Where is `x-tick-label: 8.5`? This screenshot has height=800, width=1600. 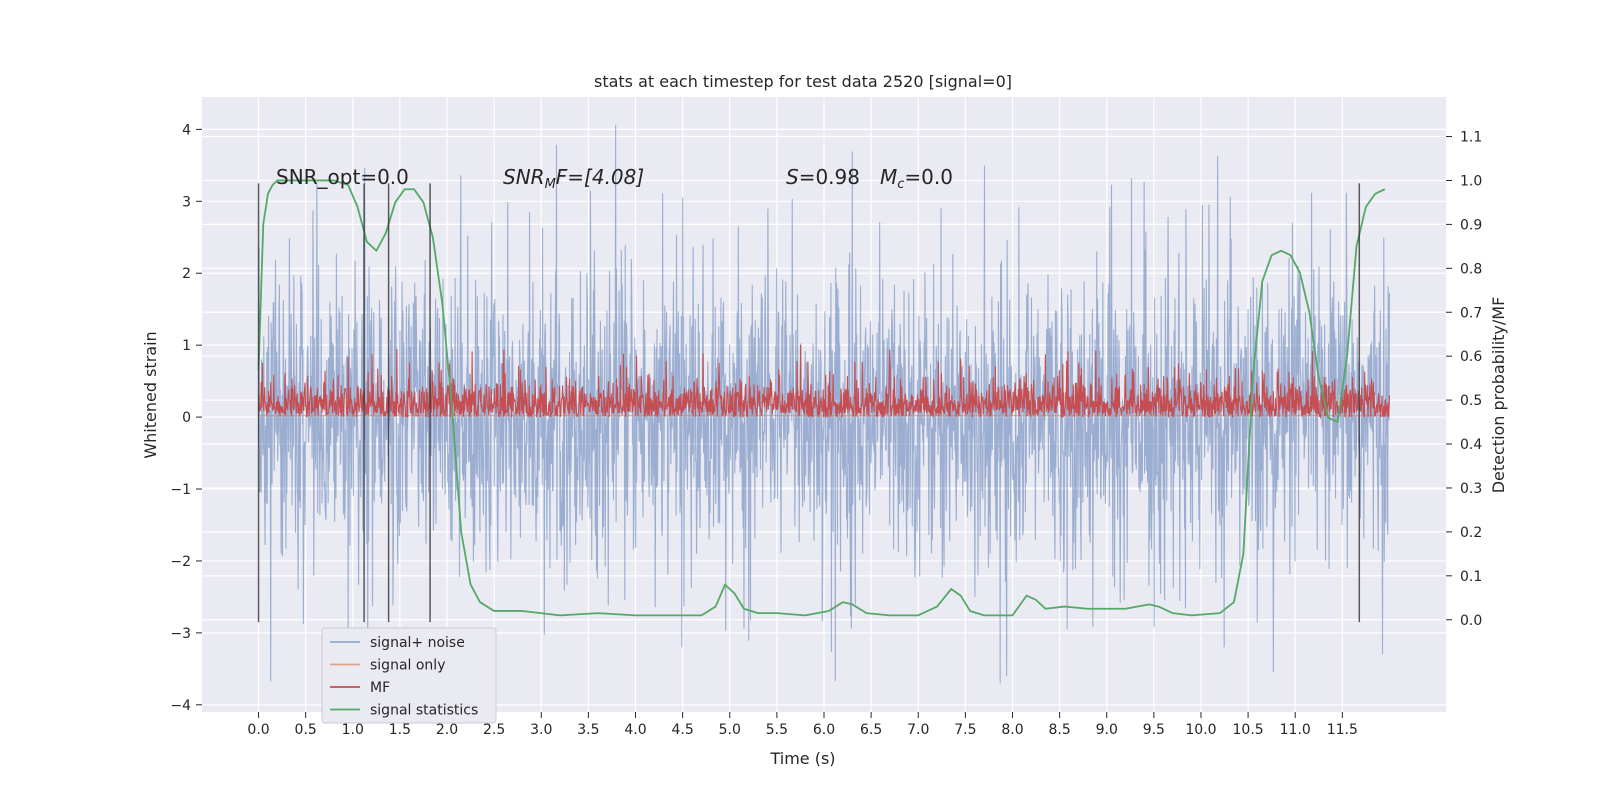 x-tick-label: 8.5 is located at coordinates (1059, 730).